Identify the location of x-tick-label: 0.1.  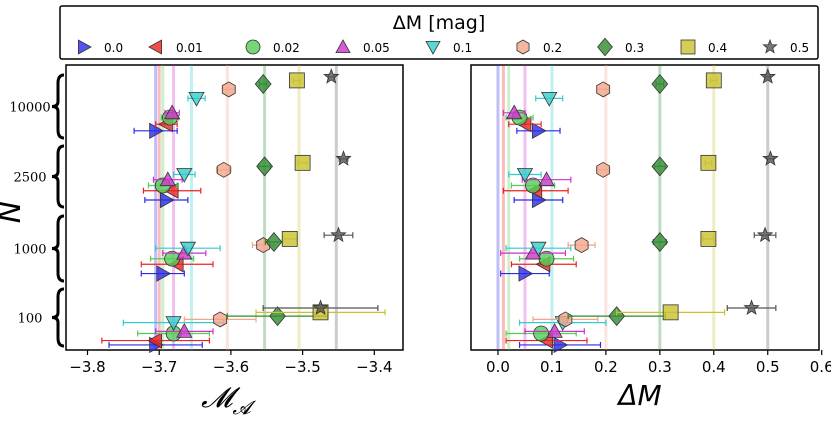
(552, 367).